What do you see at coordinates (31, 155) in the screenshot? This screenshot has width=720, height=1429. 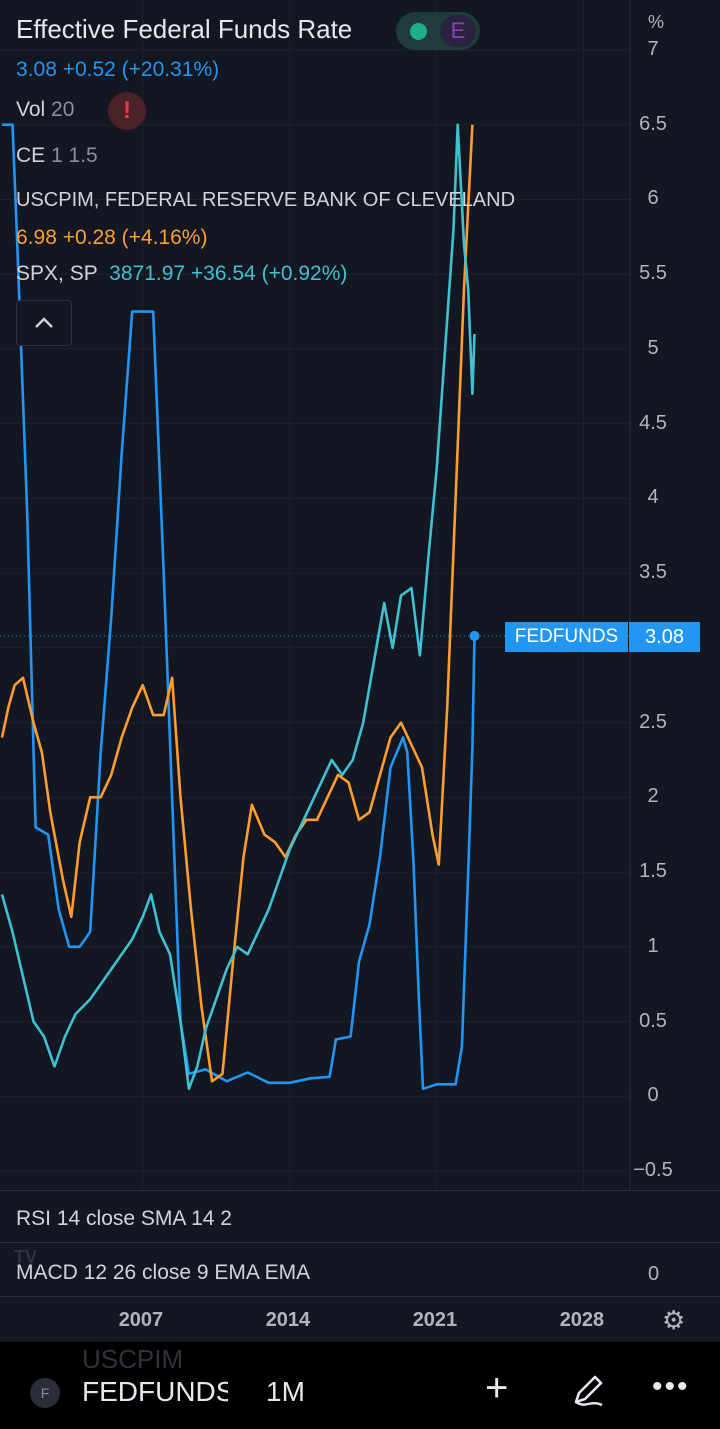 I see `ce-label: CE` at bounding box center [31, 155].